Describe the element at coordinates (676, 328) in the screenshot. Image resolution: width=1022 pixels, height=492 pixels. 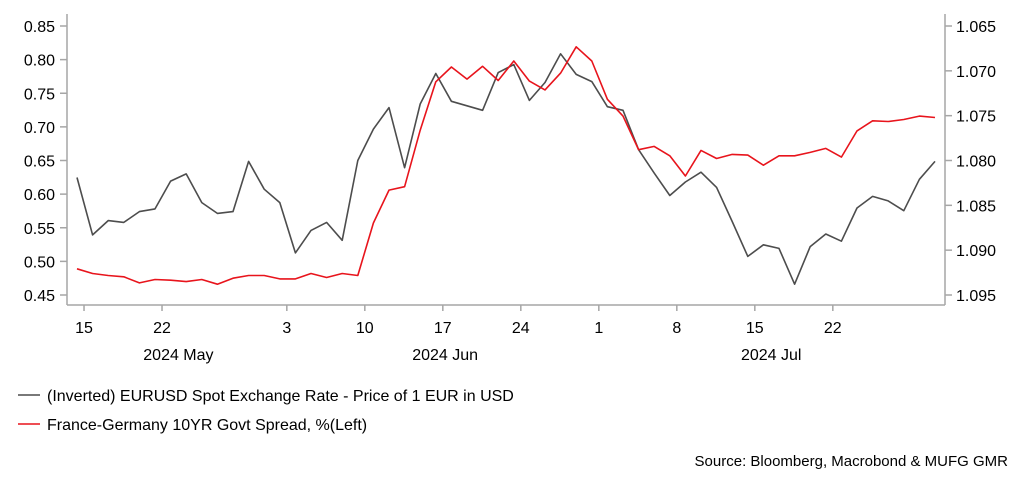
I see `x-tick-label: 8` at that location.